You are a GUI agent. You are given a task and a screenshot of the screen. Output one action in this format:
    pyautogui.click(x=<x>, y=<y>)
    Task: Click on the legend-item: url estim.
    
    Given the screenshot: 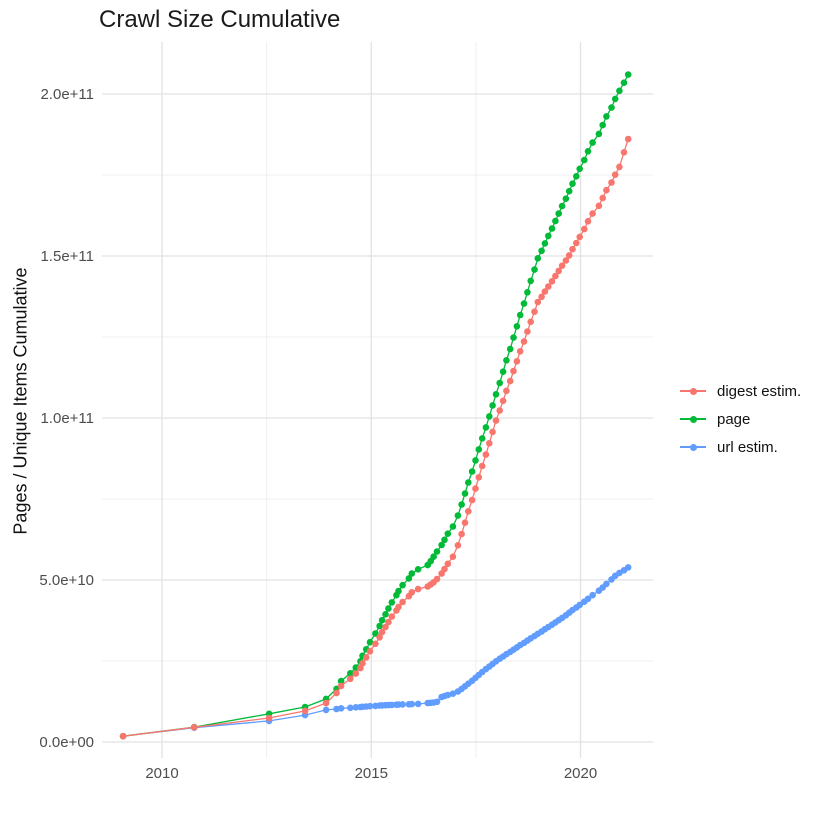 What is the action you would take?
    pyautogui.click(x=740, y=447)
    